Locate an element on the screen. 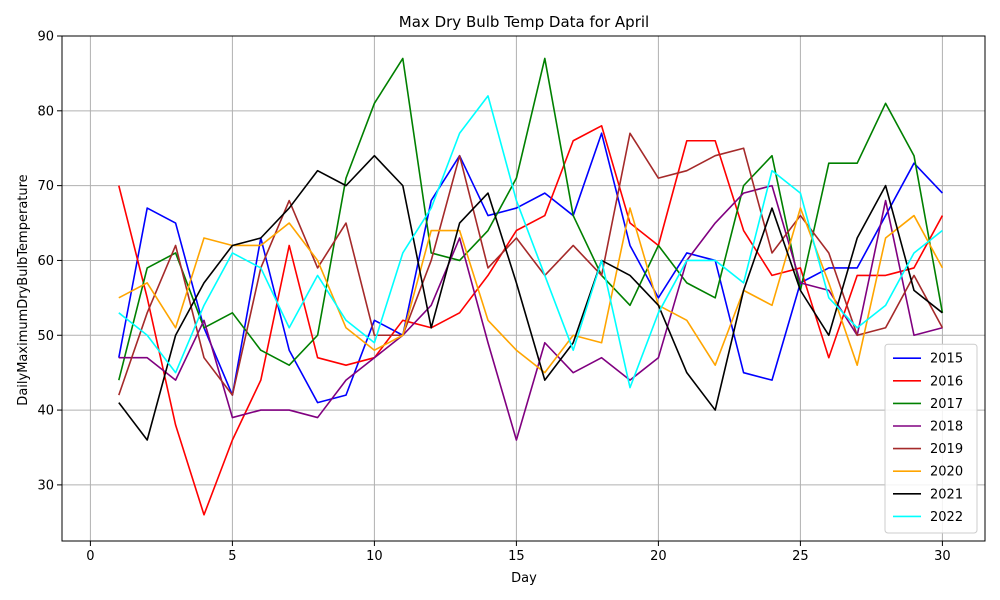 The height and width of the screenshot is (600, 1000). legend-label-2022: 2022 is located at coordinates (946, 517).